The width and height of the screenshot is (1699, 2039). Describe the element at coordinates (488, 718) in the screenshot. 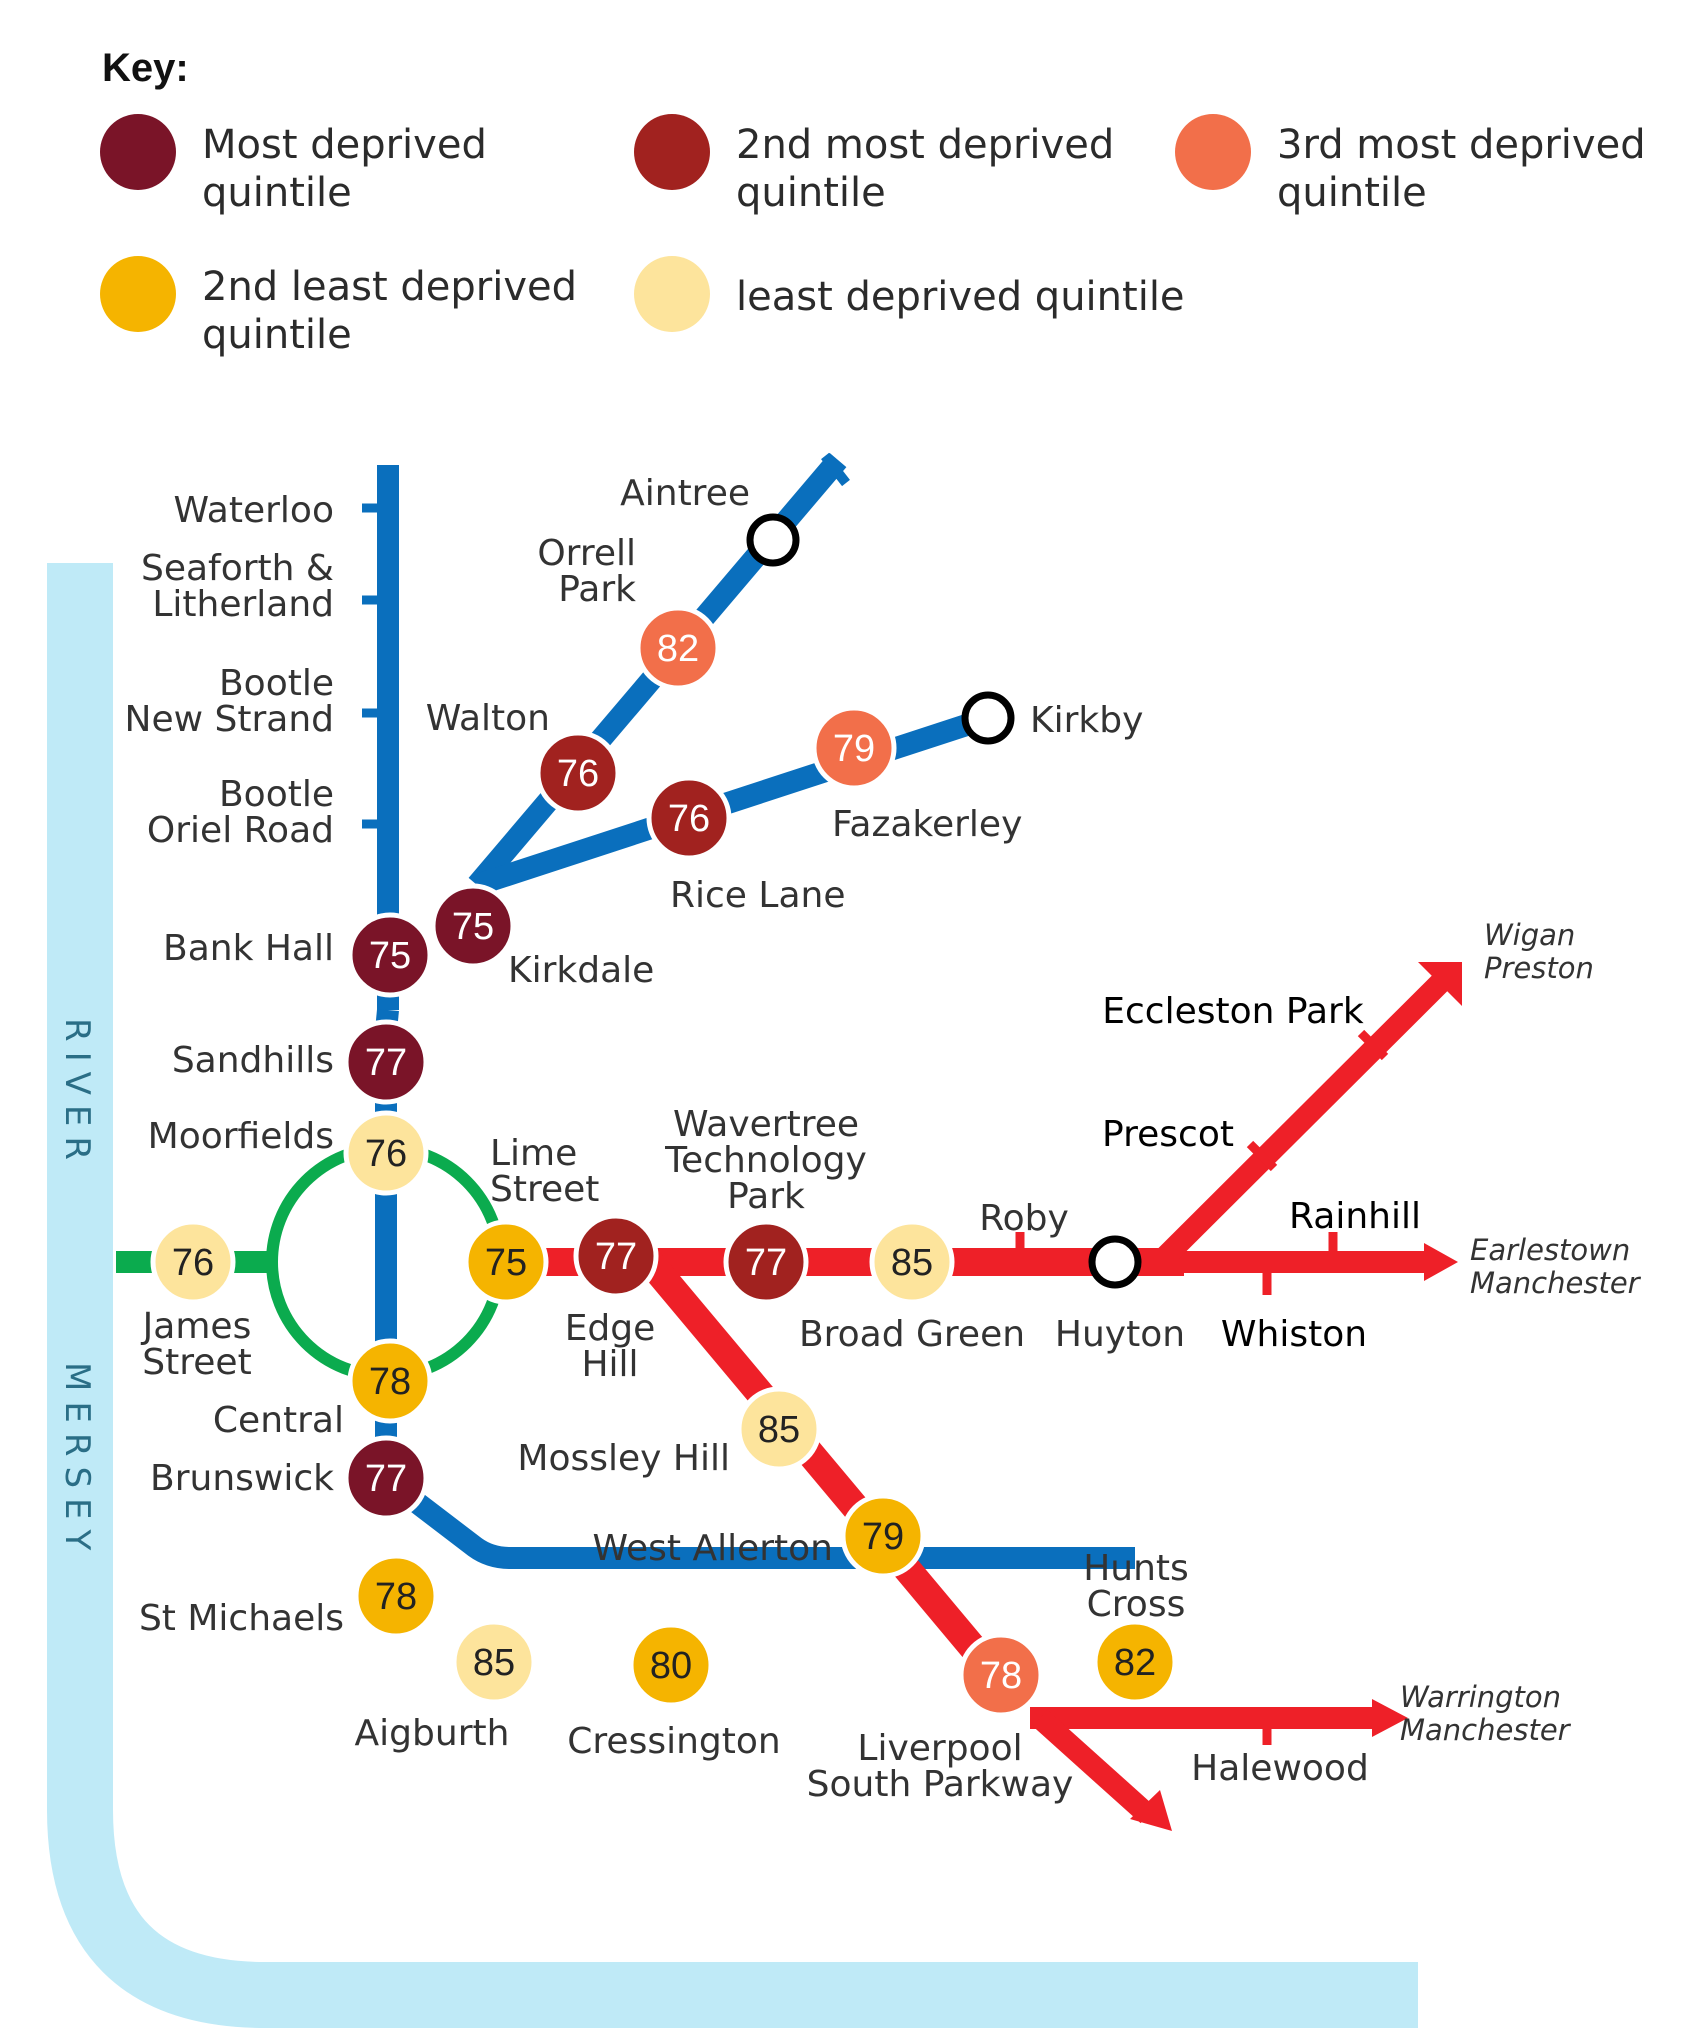

I see `station-name-line: Walton` at that location.